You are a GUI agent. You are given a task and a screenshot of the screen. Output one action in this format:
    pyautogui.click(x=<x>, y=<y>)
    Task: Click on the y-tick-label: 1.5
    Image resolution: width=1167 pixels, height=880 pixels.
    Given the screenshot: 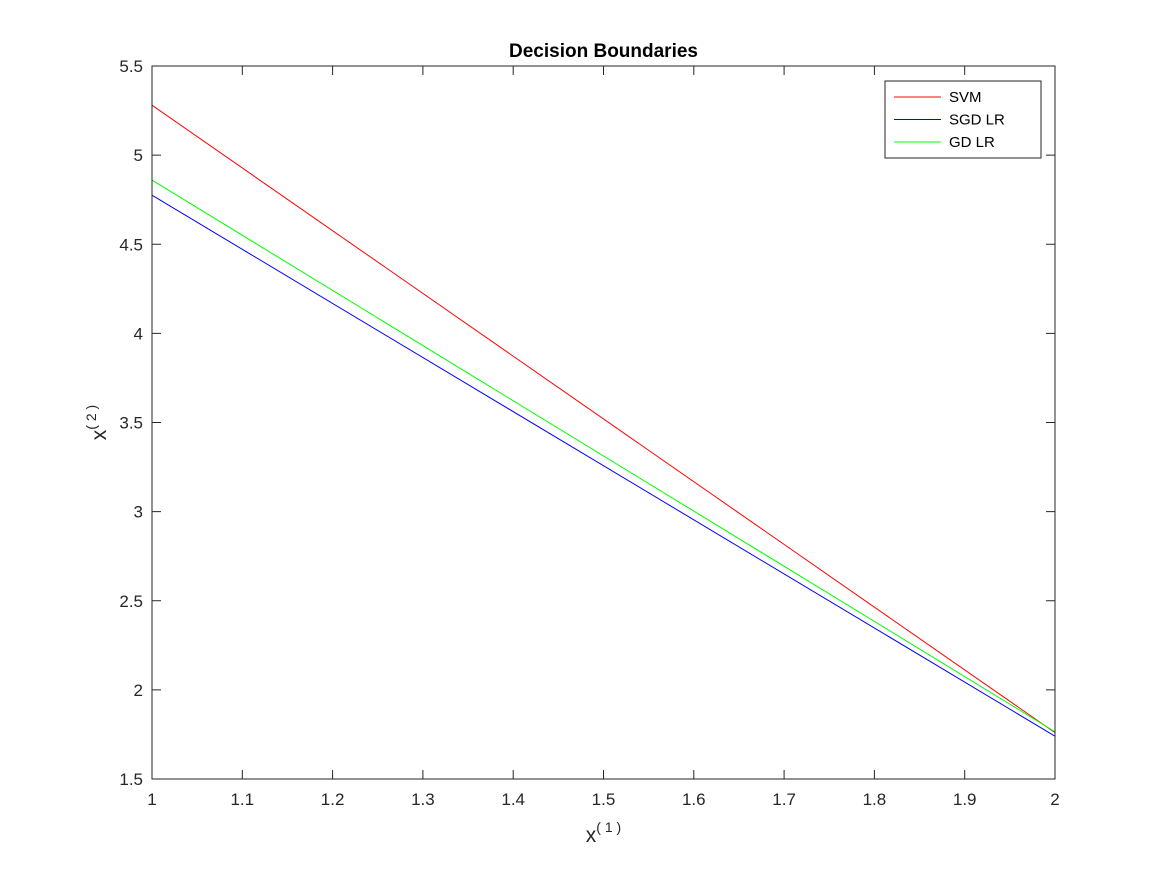 What is the action you would take?
    pyautogui.click(x=131, y=779)
    